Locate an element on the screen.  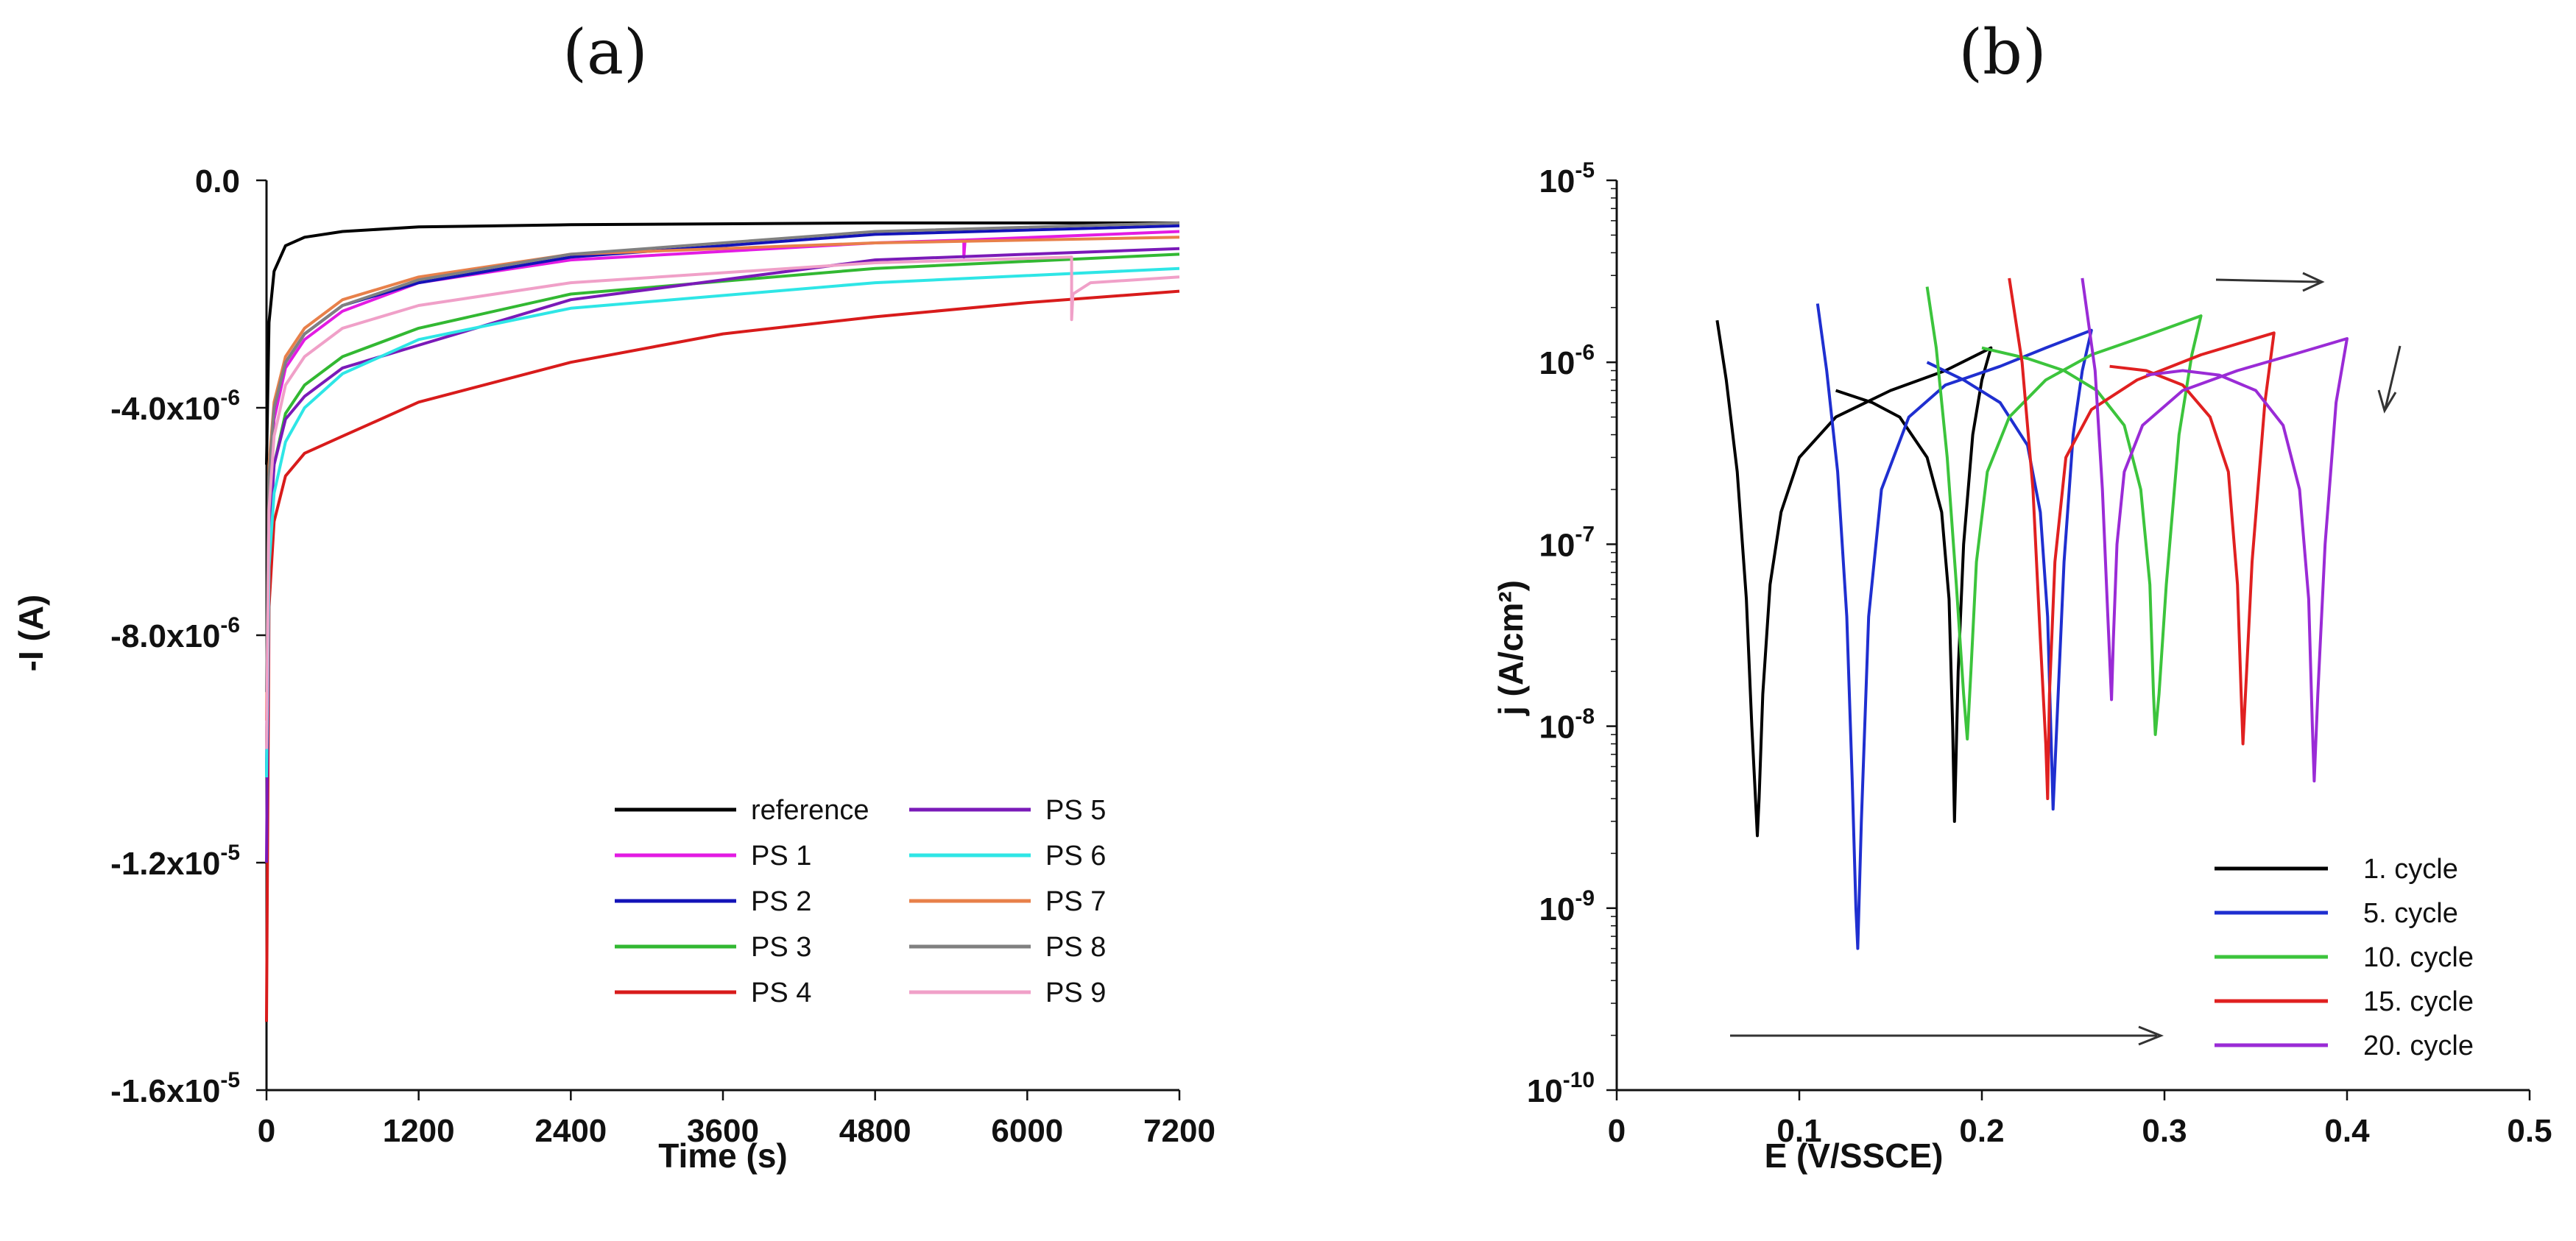
chart-a-x-tick-label: 1200 is located at coordinates (419, 1131).